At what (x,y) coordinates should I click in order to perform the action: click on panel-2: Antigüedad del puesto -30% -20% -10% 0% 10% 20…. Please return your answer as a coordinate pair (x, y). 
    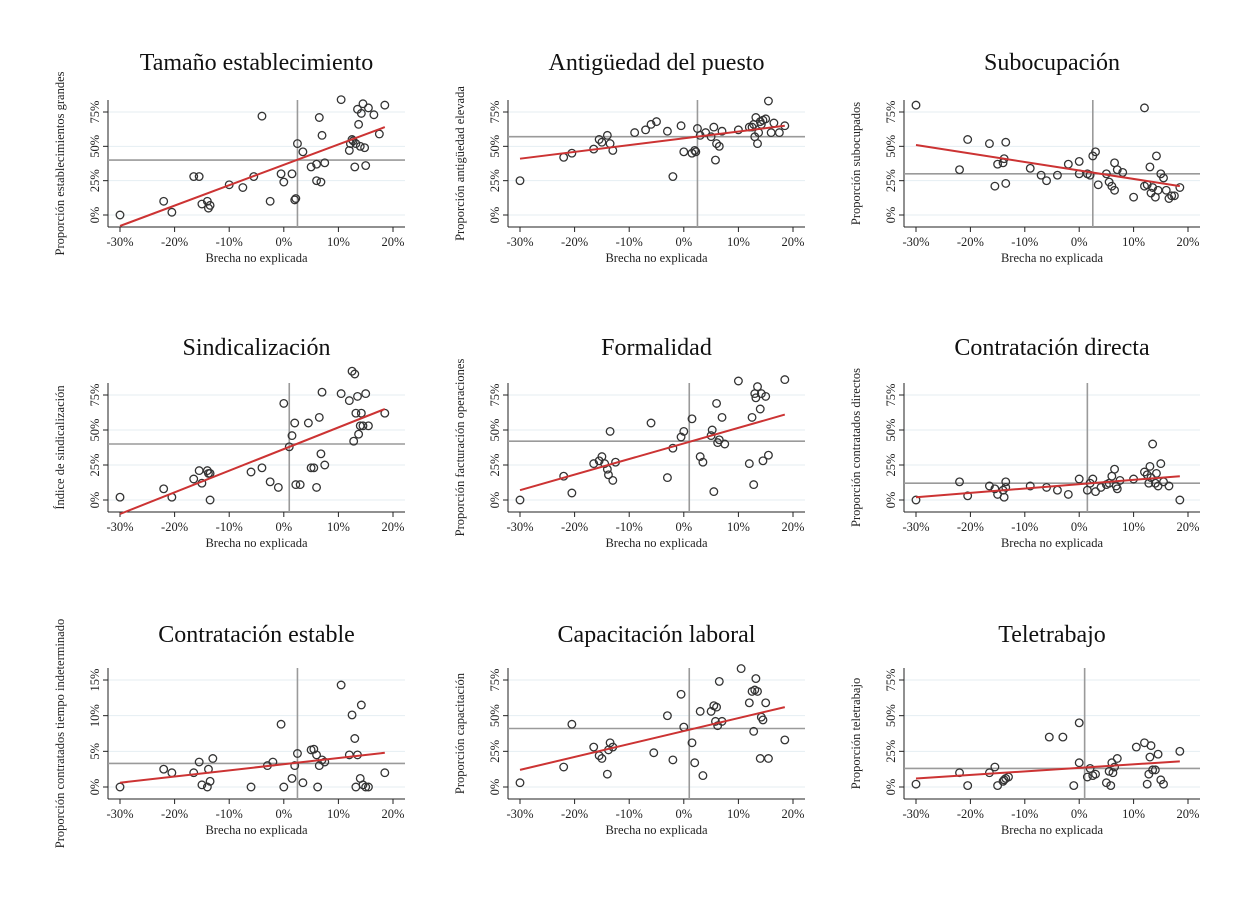
    Looking at the image, I should click on (629, 157).